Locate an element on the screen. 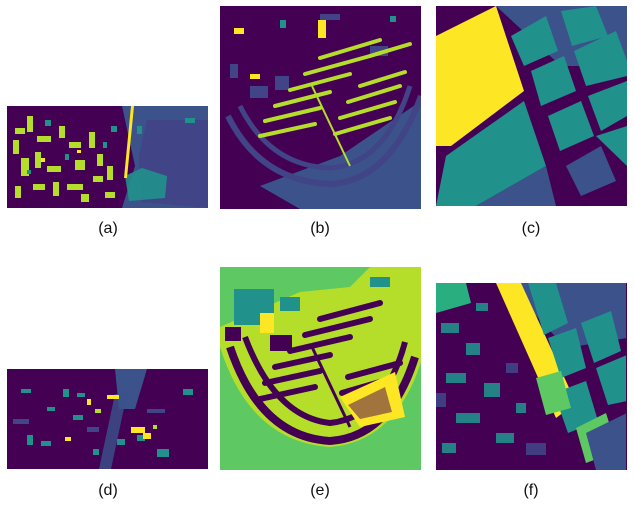 Image resolution: width=635 pixels, height=506 pixels. panel-e is located at coordinates (320, 368).